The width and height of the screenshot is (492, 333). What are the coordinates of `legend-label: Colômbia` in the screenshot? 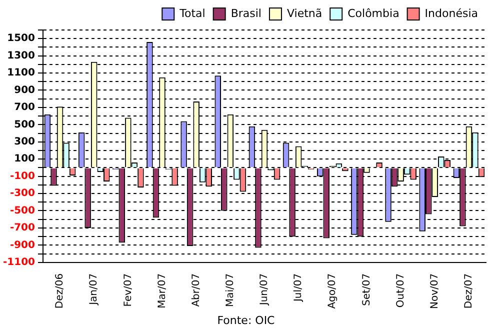 It's located at (374, 13).